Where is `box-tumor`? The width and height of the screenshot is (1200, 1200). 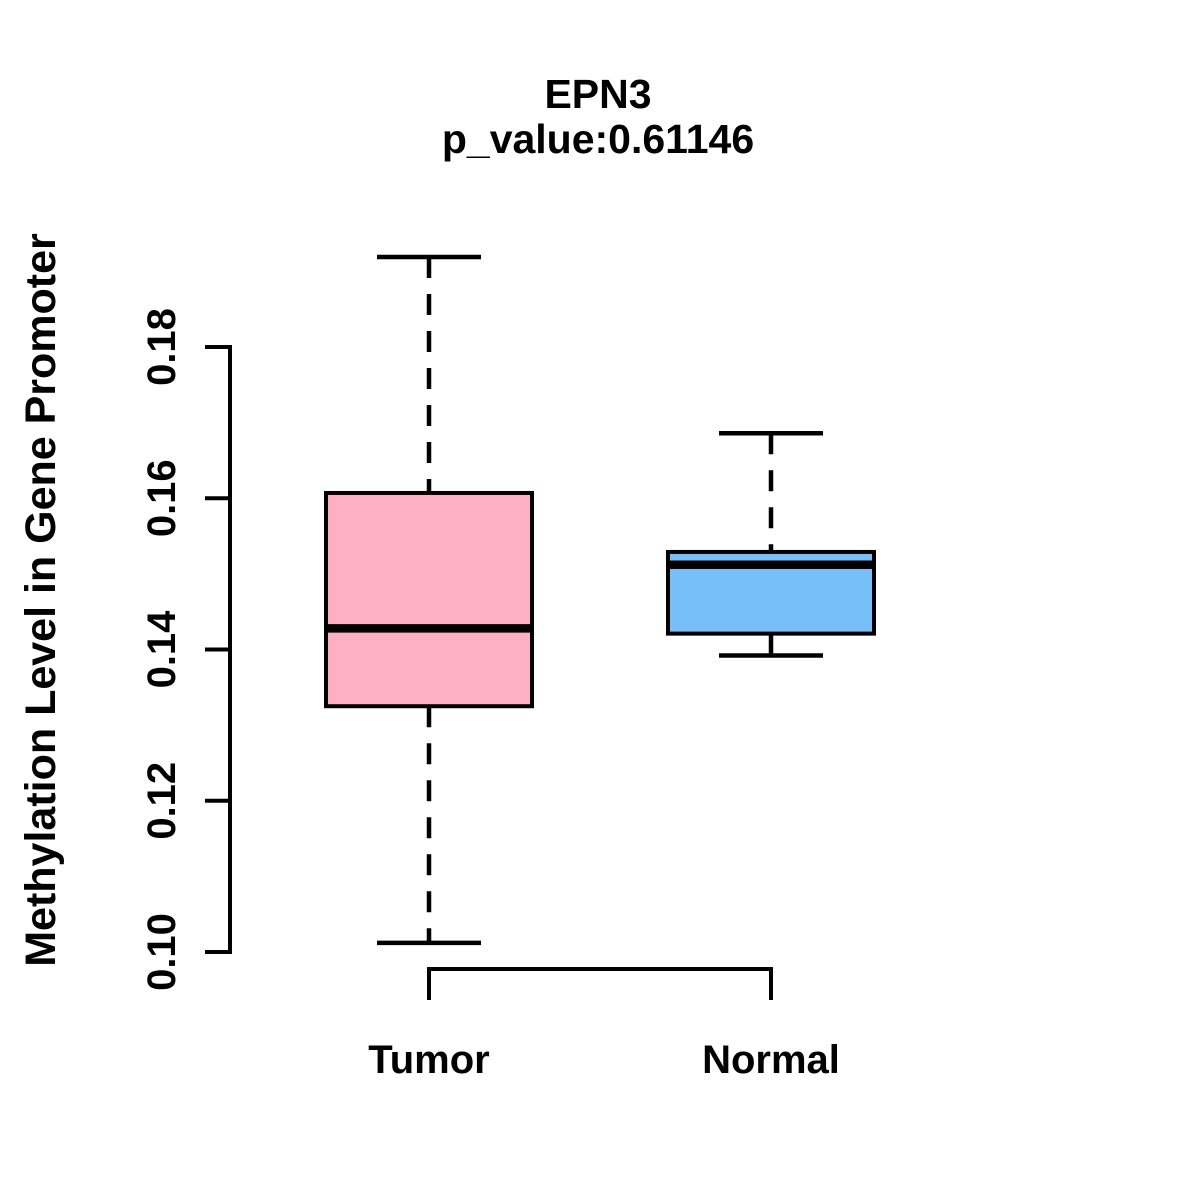 box-tumor is located at coordinates (429, 599).